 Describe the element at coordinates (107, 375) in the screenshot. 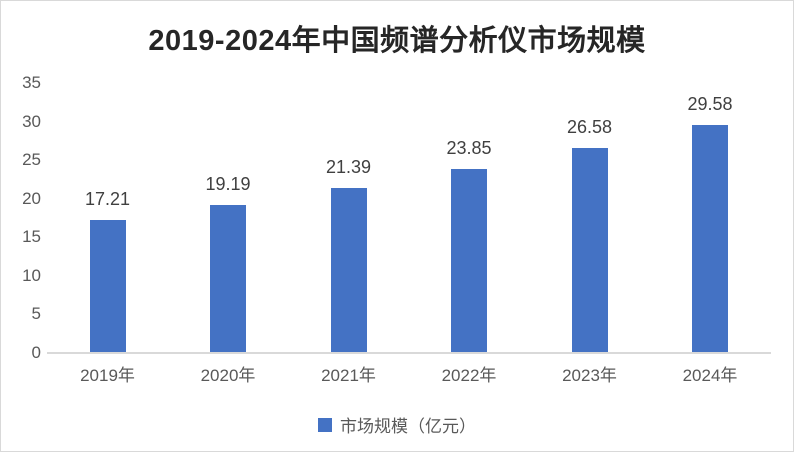

I see `x-tick-label: 2019年` at that location.